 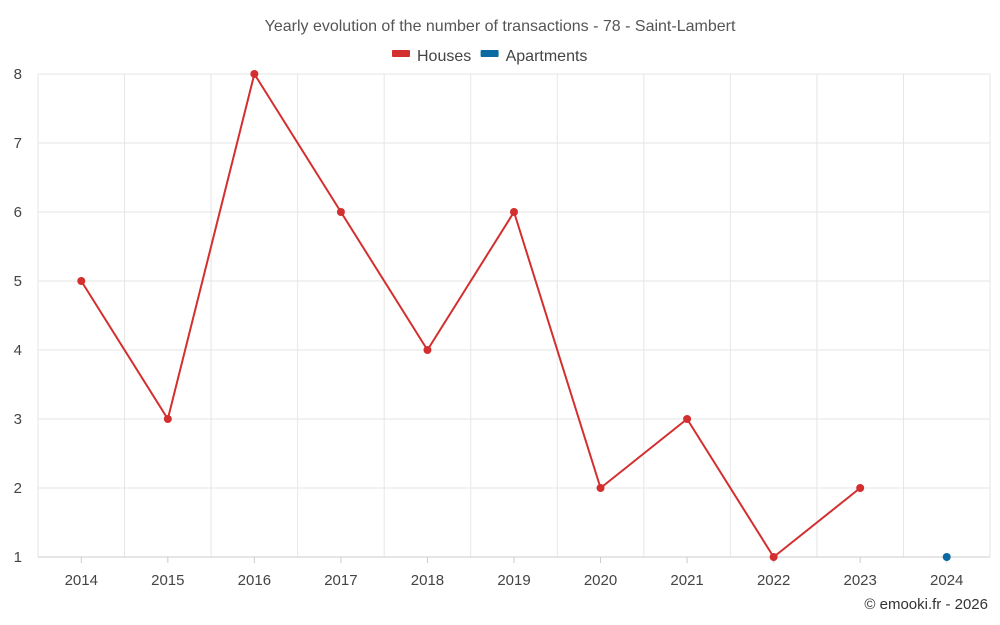 I want to click on y-tick-label: 1, so click(x=18, y=557).